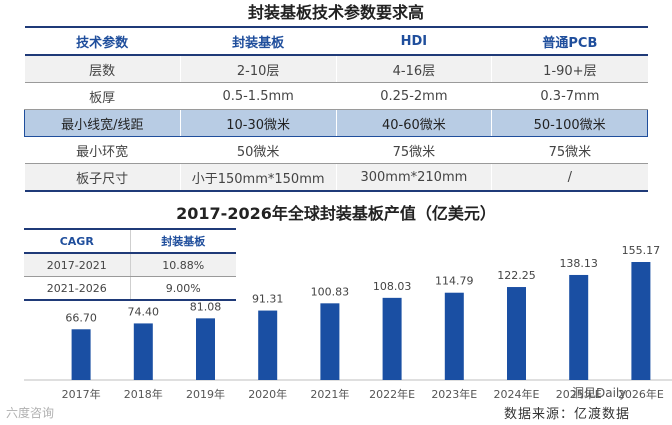 The image size is (672, 425). I want to click on bar-value-label: 155.17, so click(641, 250).